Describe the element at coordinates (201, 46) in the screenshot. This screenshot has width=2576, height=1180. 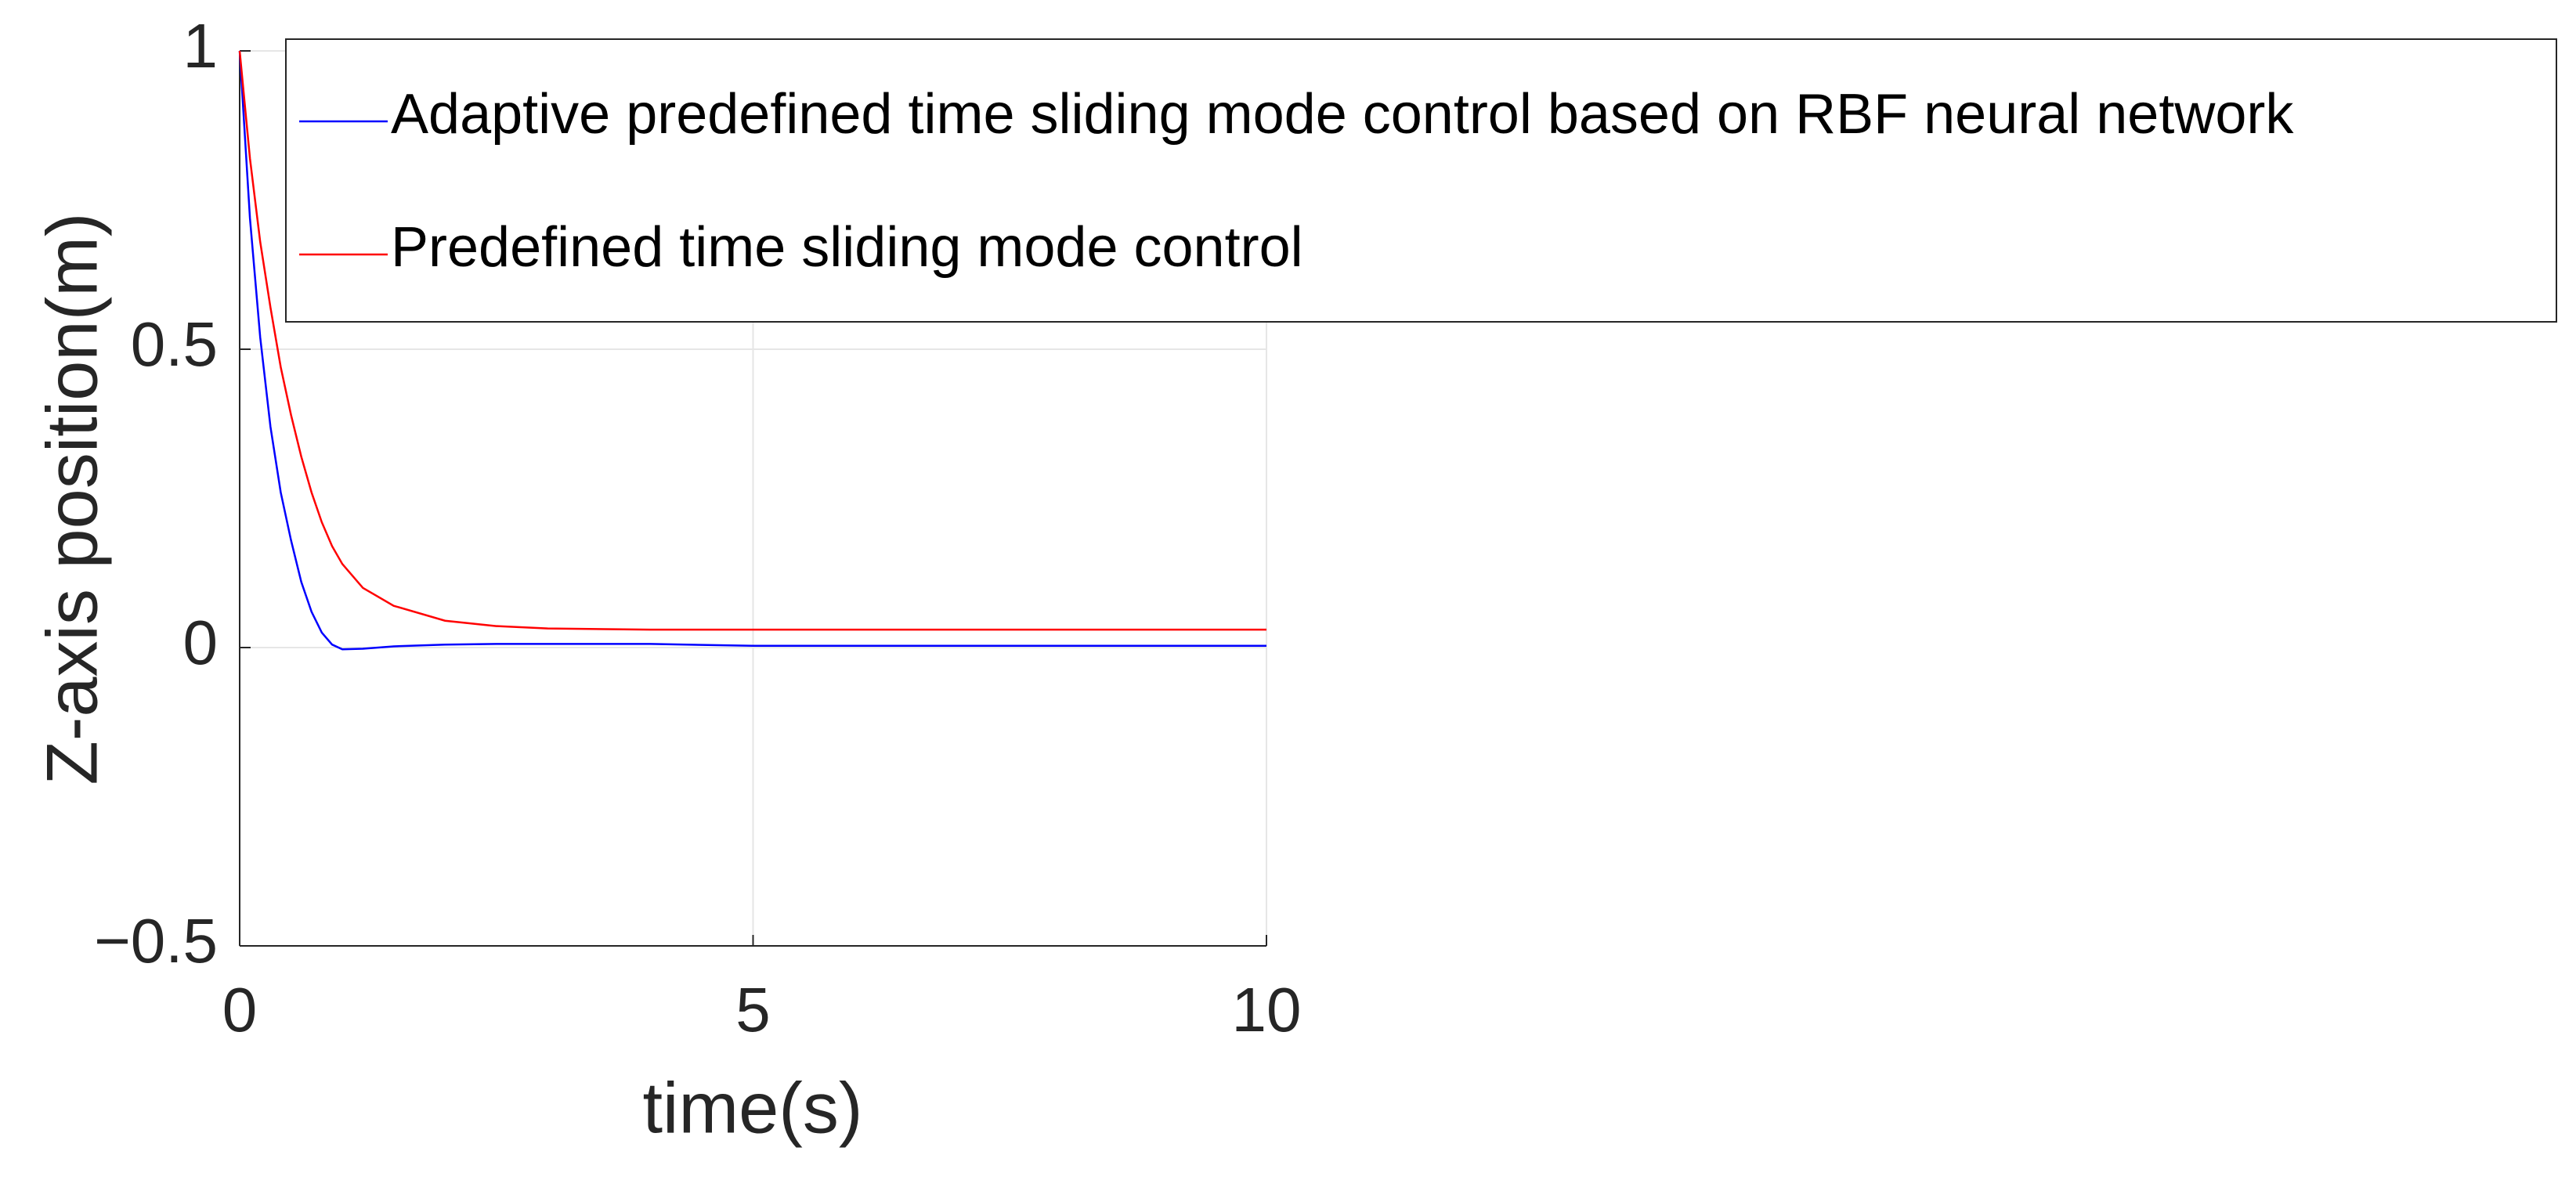
I see `y-tick-label: 1` at that location.